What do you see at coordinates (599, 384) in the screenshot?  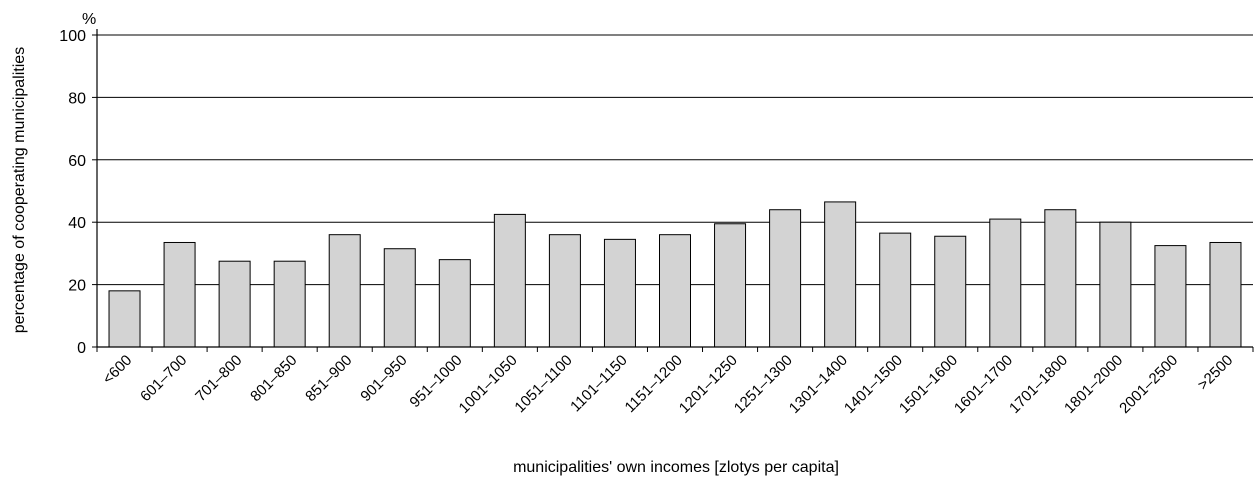 I see `x-tick-label: 1101–1150` at bounding box center [599, 384].